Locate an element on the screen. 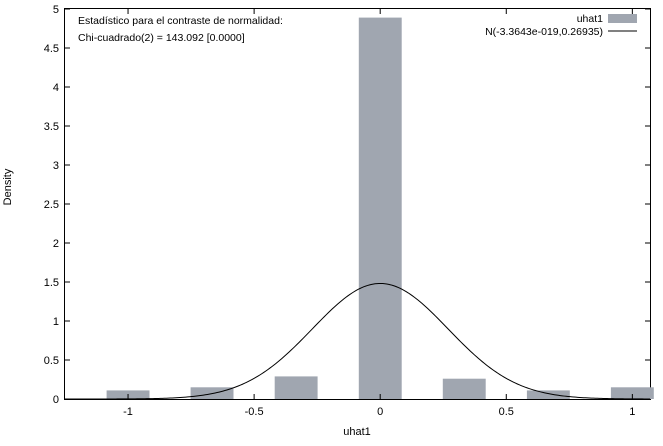 The image size is (663, 446). y-tick-label: 5 is located at coordinates (56, 10).